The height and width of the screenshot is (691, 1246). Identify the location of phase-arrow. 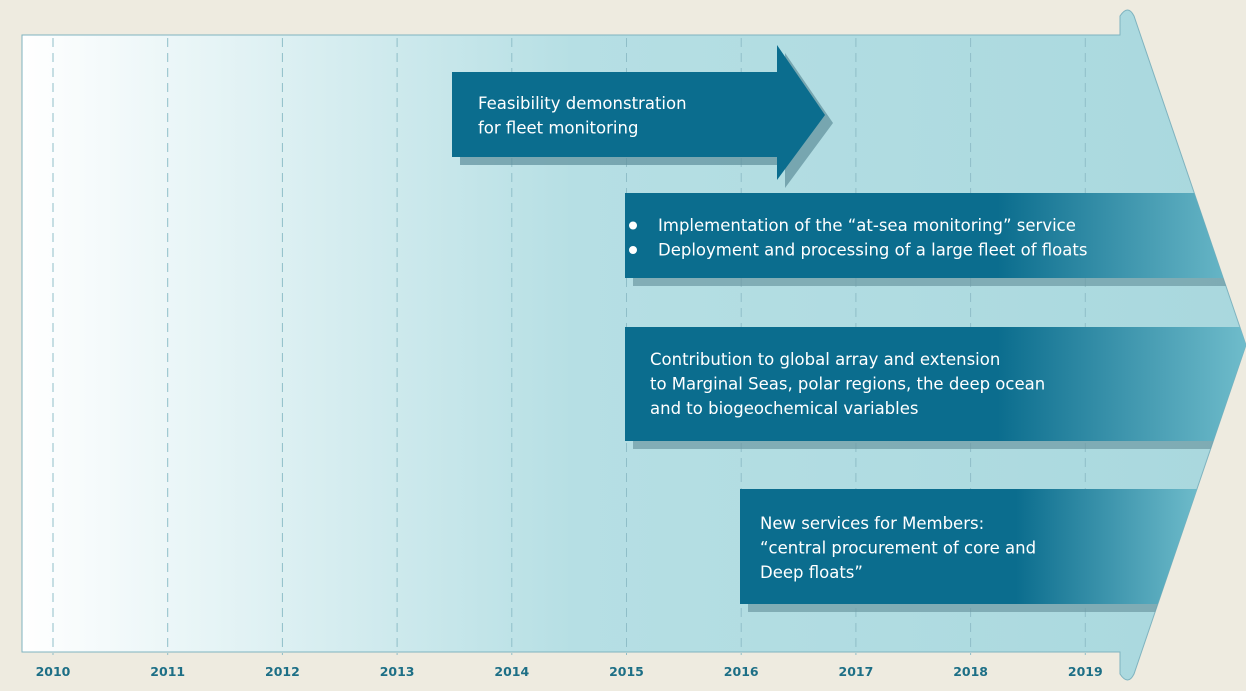
(638, 112).